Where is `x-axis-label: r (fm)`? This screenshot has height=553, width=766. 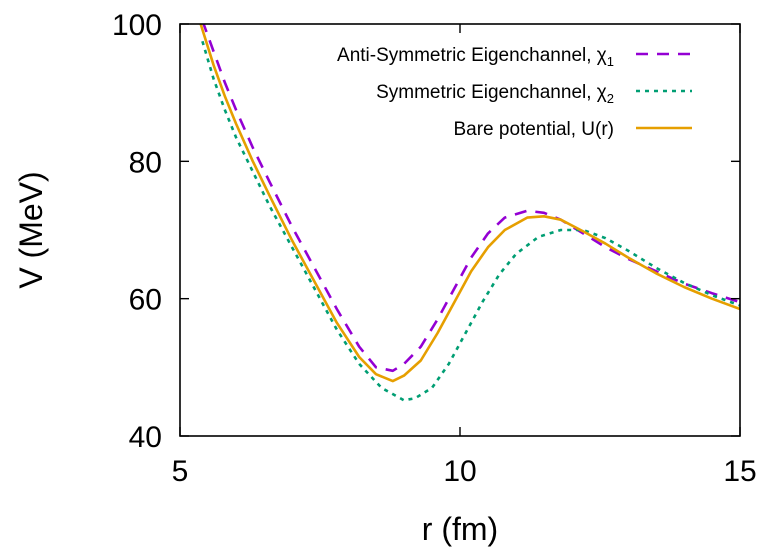 x-axis-label: r (fm) is located at coordinates (460, 529).